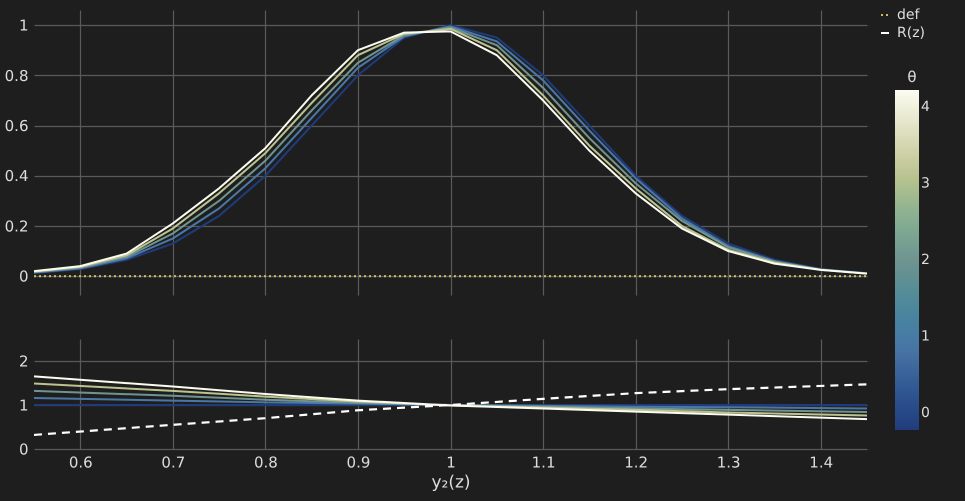 The width and height of the screenshot is (965, 501). I want to click on x-tick-label: 1, so click(451, 463).